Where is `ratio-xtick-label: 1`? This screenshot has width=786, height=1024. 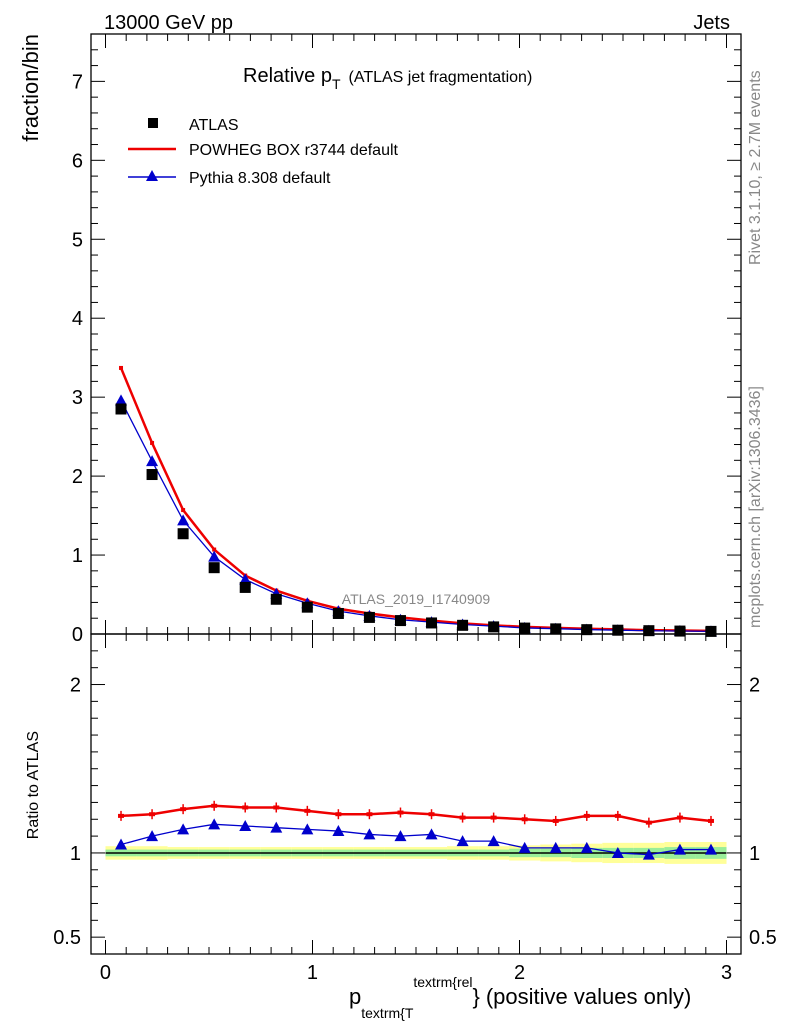
ratio-xtick-label: 1 is located at coordinates (312, 973).